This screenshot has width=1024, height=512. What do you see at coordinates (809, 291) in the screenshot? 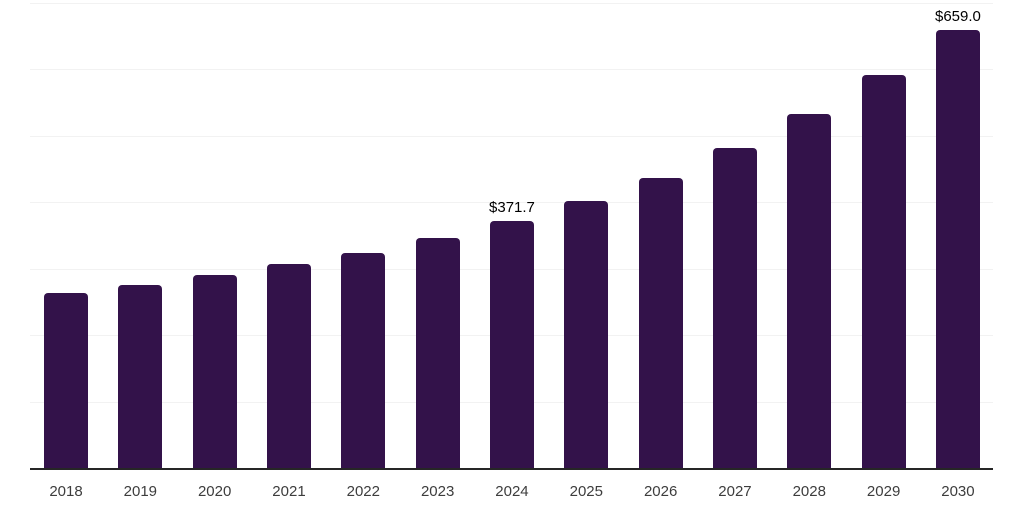
I see `bar-2028` at bounding box center [809, 291].